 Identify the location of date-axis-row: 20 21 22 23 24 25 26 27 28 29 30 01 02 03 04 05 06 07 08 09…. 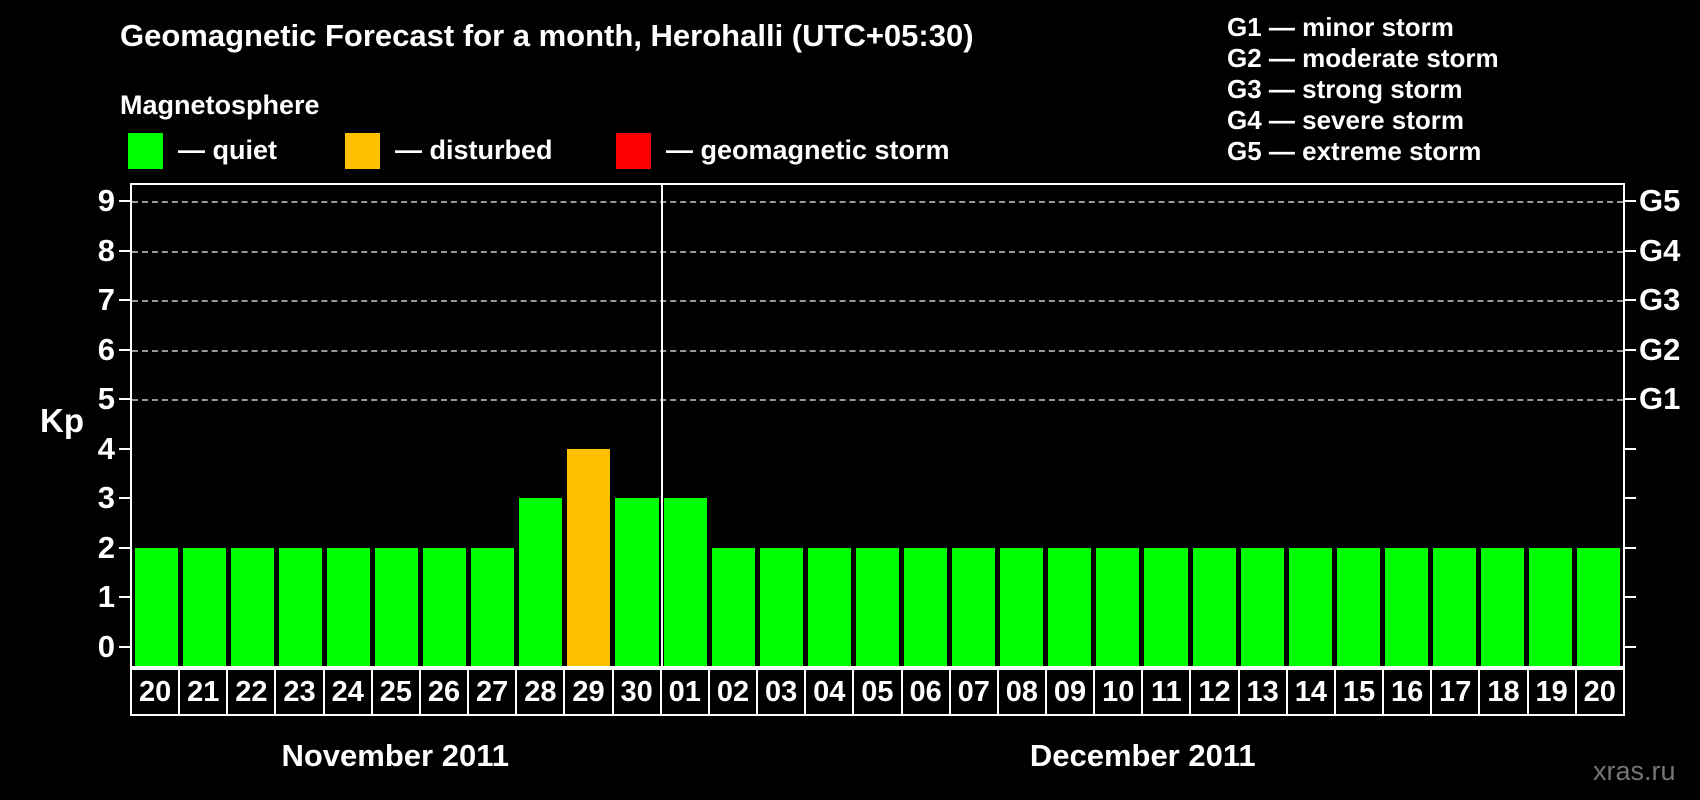
(877, 692).